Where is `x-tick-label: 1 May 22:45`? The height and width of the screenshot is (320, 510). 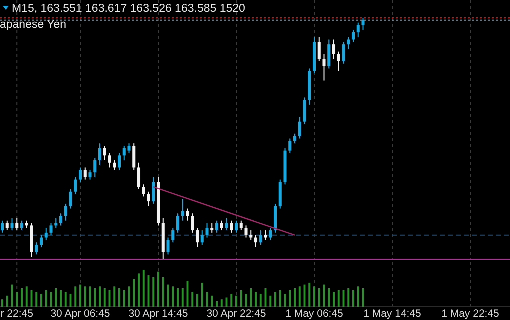 x-tick-label: 1 May 22:45 is located at coordinates (471, 314).